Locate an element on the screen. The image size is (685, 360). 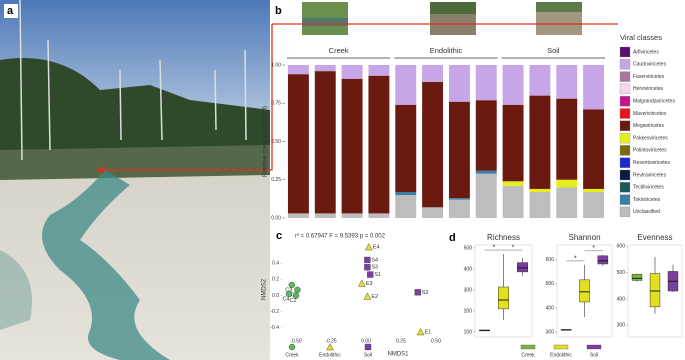
legend-label: Pokkesviricetes is located at coordinates (650, 138).